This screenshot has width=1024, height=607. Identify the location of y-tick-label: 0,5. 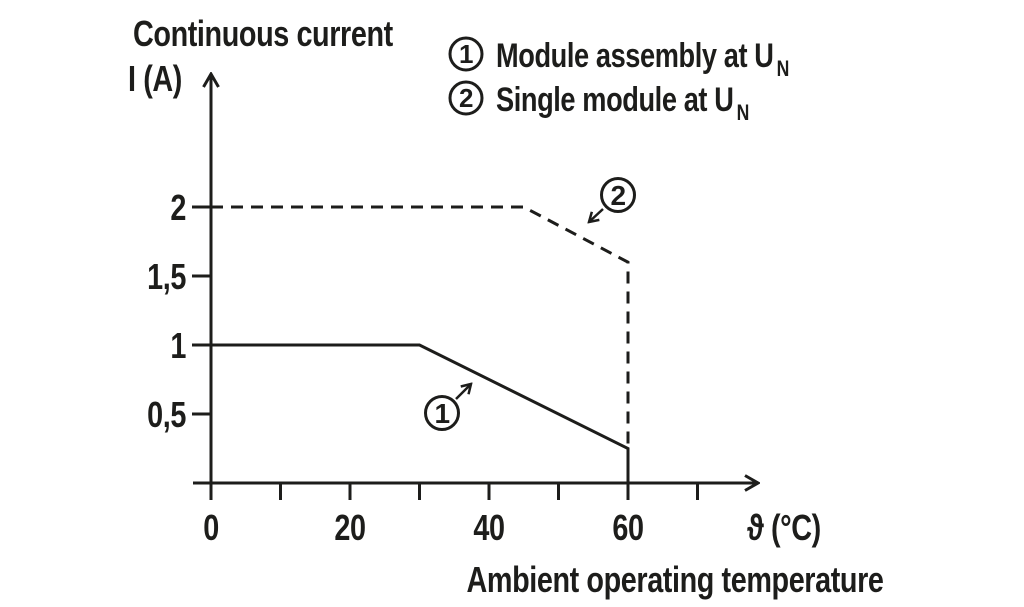
(166, 414).